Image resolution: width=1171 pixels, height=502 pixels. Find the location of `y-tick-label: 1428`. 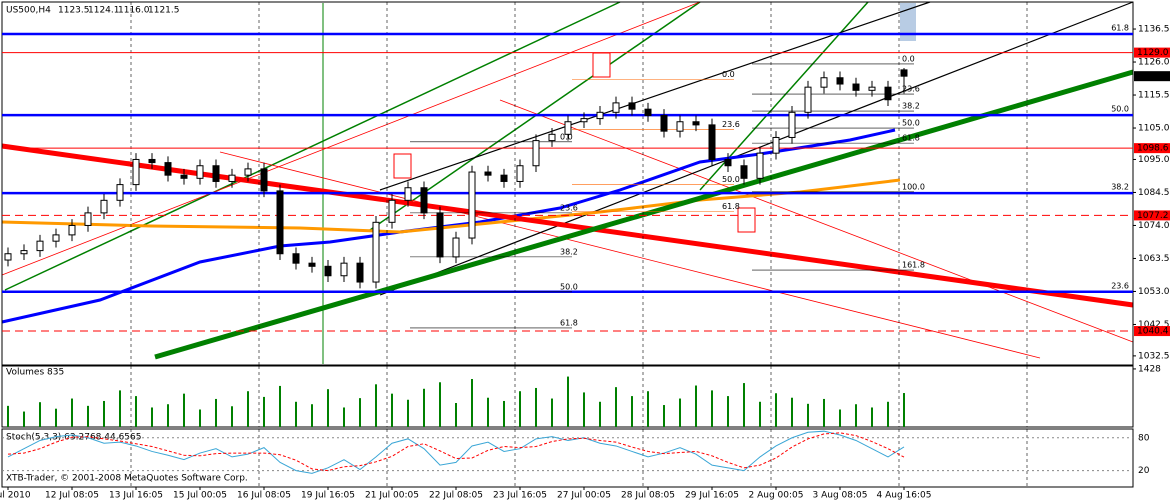

y-tick-label: 1428 is located at coordinates (1149, 369).